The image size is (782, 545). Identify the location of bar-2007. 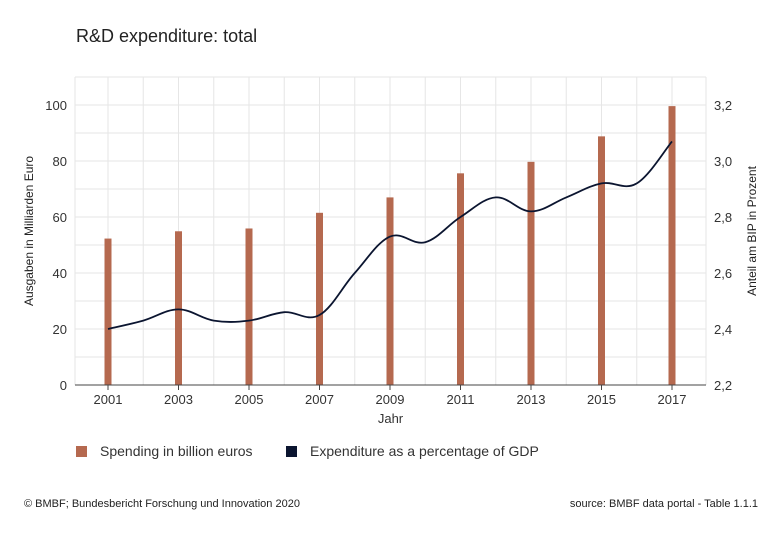
(319, 298).